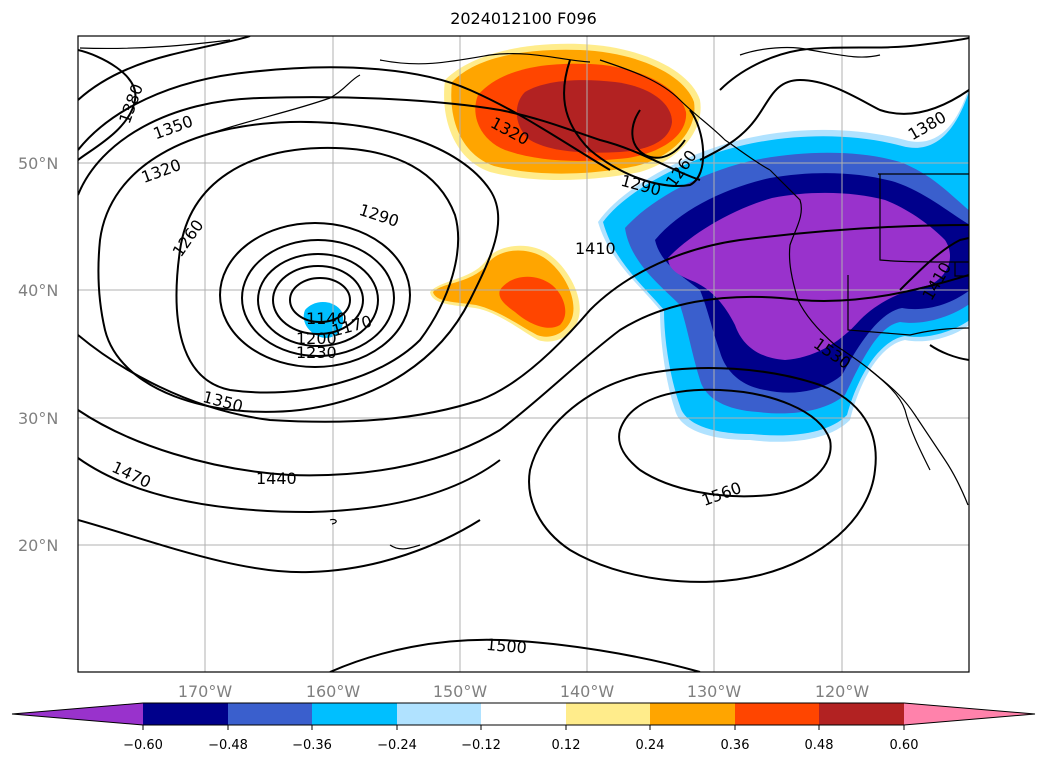  Describe the element at coordinates (572, 111) in the screenshot. I see `positive-anomaly-north` at that location.